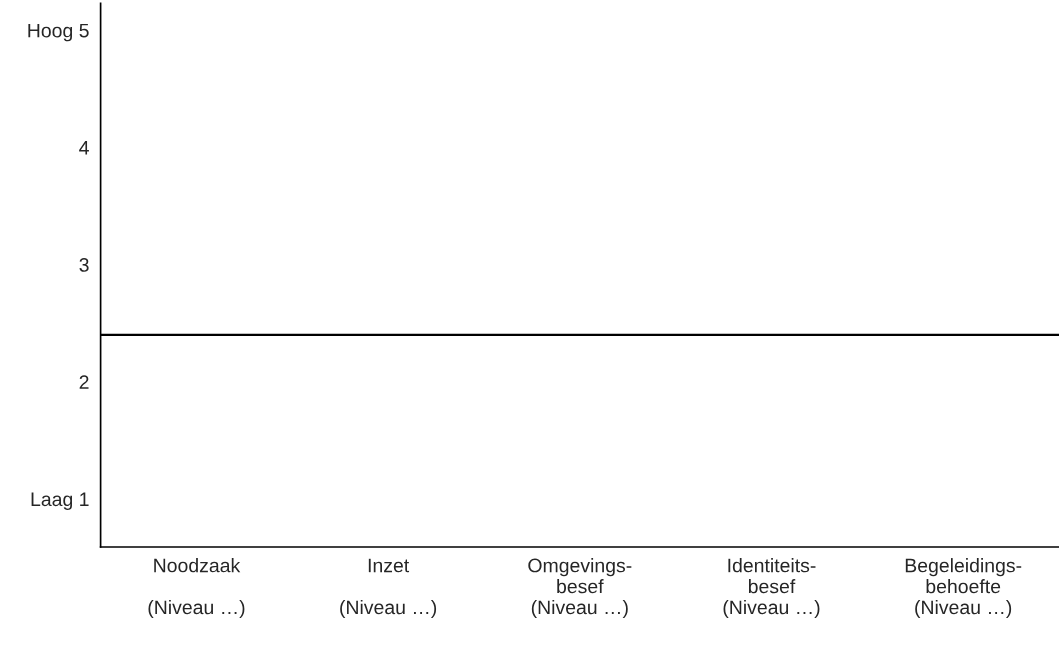 The image size is (1059, 659). What do you see at coordinates (60, 501) in the screenshot?
I see `y-tick-label: Laag 1` at bounding box center [60, 501].